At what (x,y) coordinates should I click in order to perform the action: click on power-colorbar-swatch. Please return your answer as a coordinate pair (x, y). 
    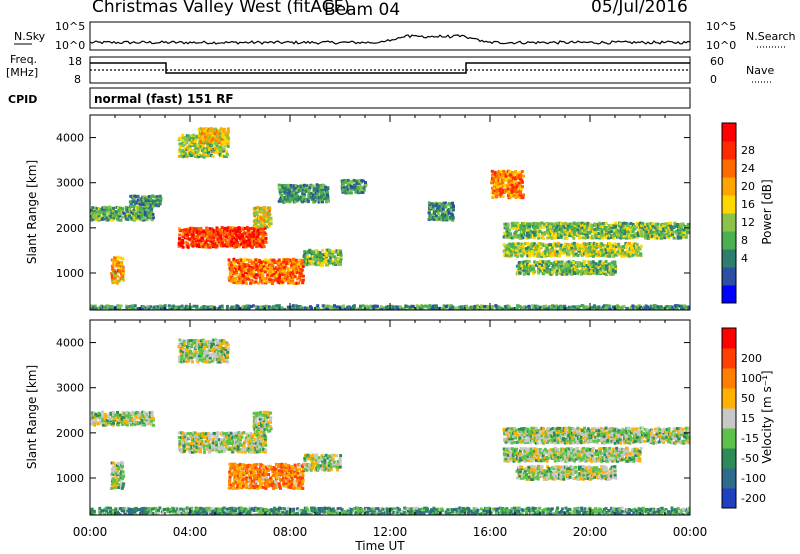
    Looking at the image, I should click on (729, 204).